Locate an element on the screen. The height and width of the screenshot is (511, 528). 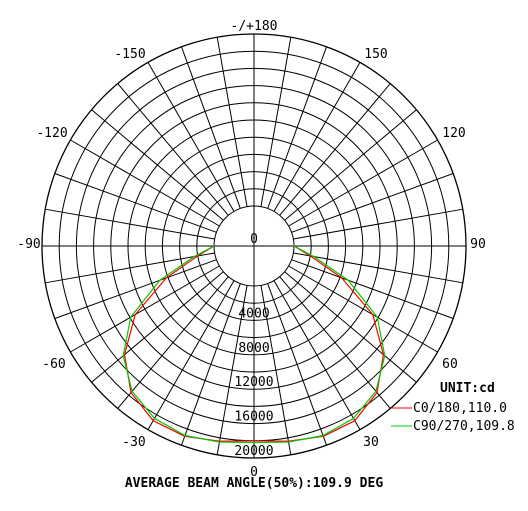
angle-label: 150 is located at coordinates (375, 54).